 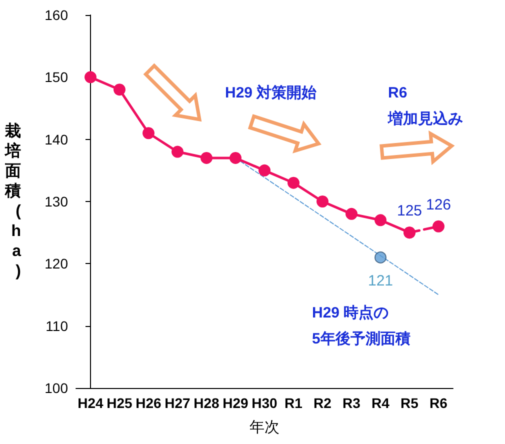 What do you see at coordinates (439, 205) in the screenshot?
I see `data-label: 126` at bounding box center [439, 205].